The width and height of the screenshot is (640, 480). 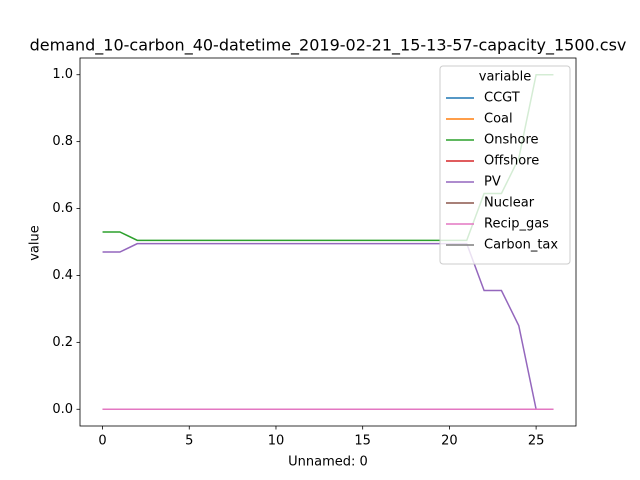 What do you see at coordinates (62, 208) in the screenshot?
I see `y-tick-label: 0.6` at bounding box center [62, 208].